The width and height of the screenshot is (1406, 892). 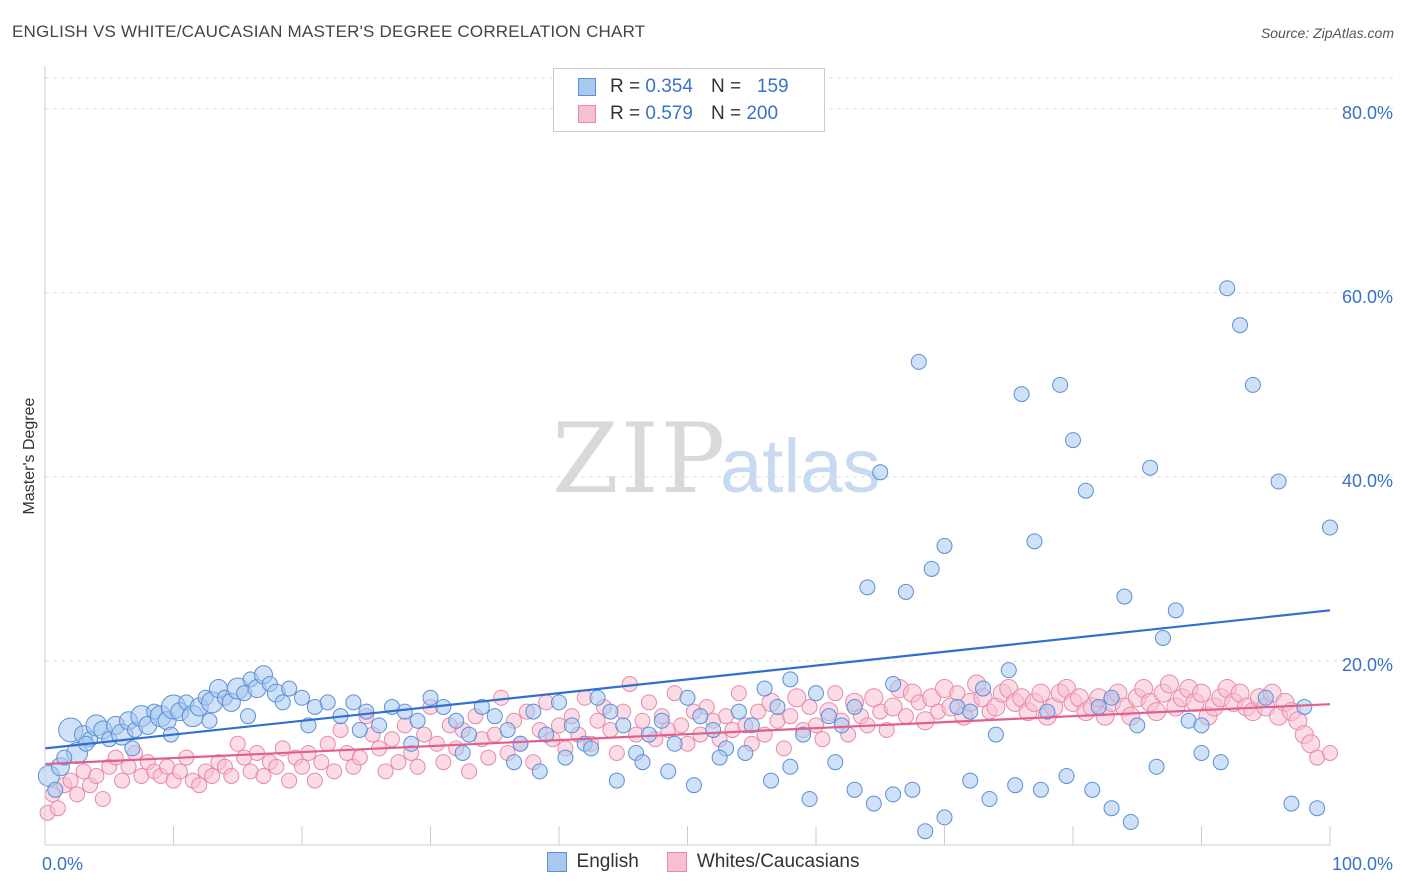 I want to click on series-legend: English Whites/Caucasians, so click(x=703, y=862).